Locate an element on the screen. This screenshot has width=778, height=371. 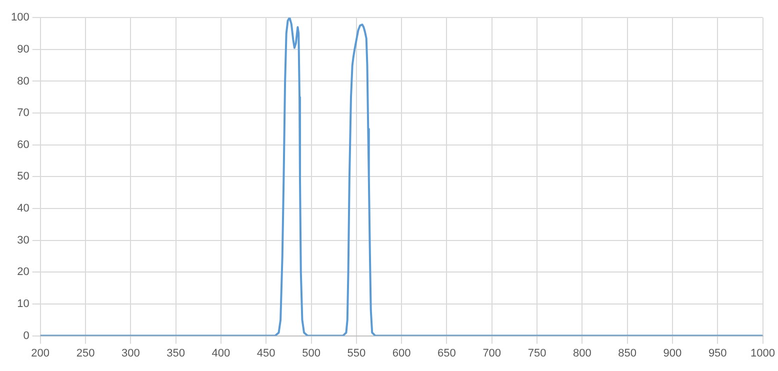
x-tick-label: 400 is located at coordinates (221, 353).